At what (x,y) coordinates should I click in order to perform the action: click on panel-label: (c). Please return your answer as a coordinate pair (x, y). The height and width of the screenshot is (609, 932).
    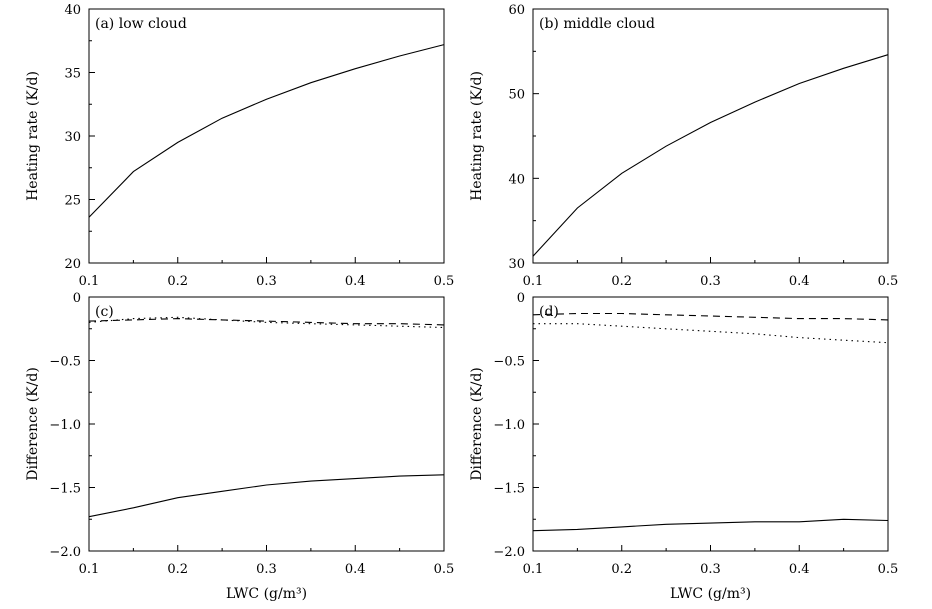
    Looking at the image, I should click on (104, 312).